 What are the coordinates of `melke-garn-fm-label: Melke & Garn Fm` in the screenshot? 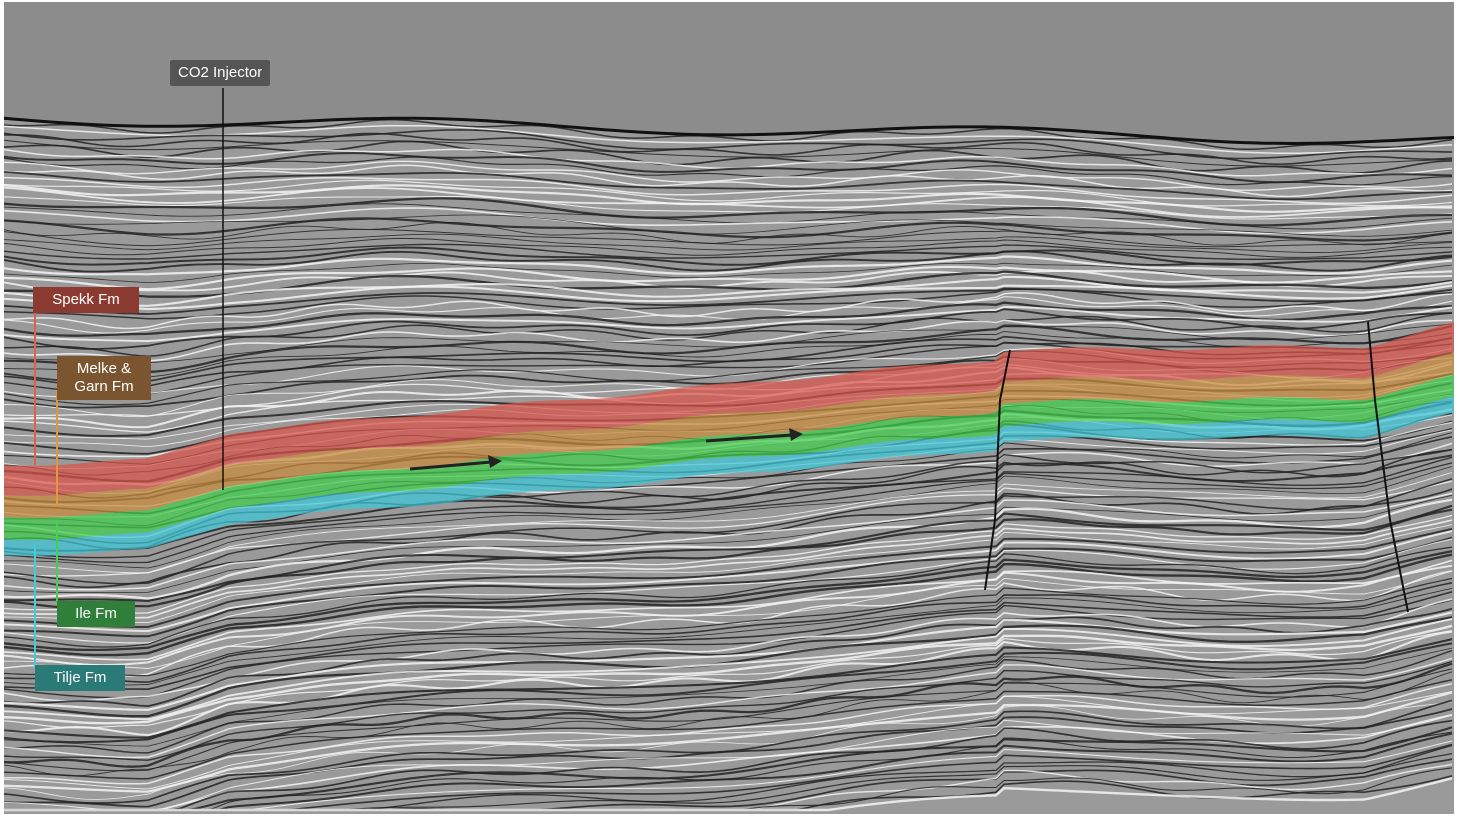 It's located at (104, 378).